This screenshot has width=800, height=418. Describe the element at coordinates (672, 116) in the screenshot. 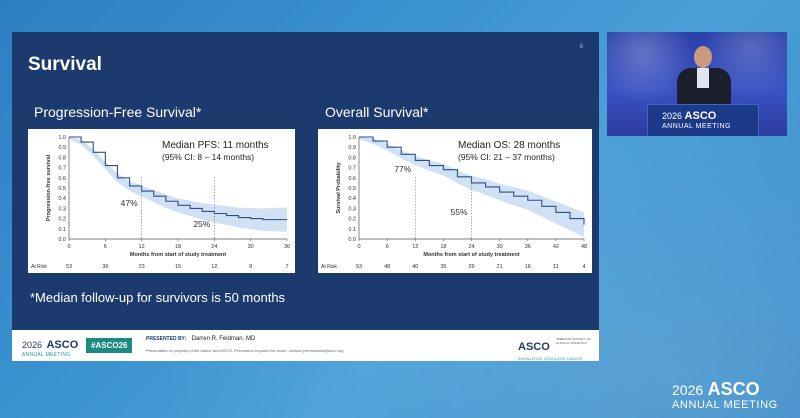

I see `podium-year: 2026` at that location.